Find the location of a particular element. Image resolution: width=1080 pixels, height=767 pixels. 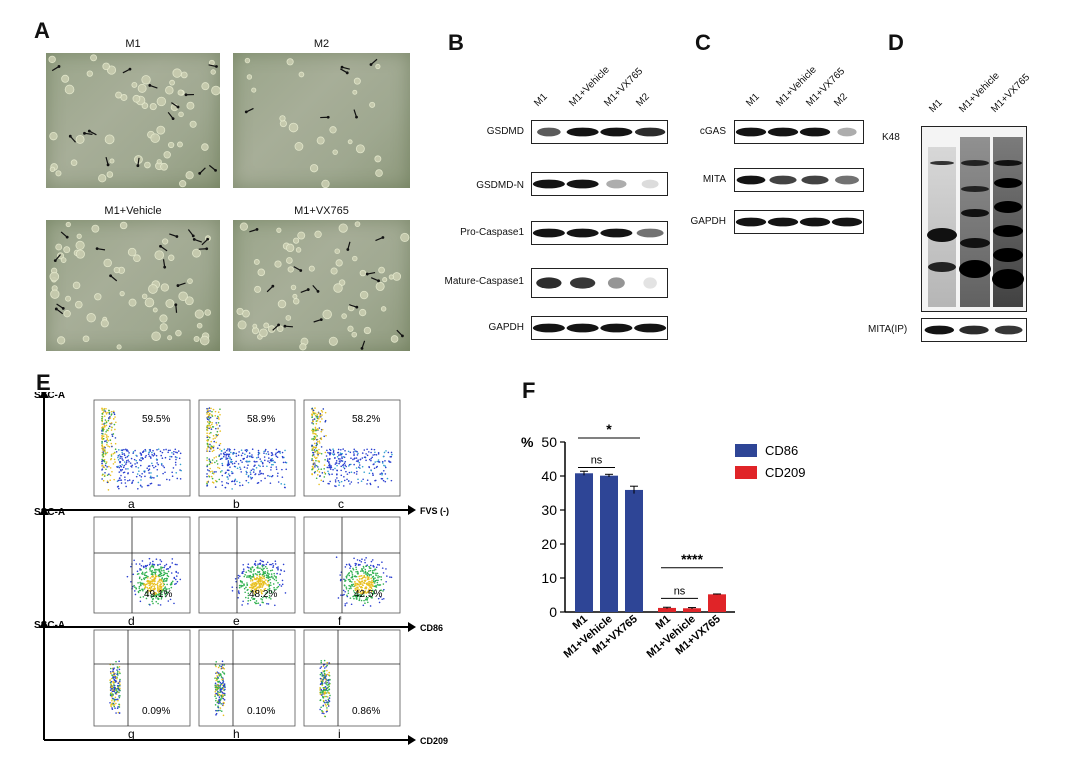

subpanel-letter: h is located at coordinates (236, 734).